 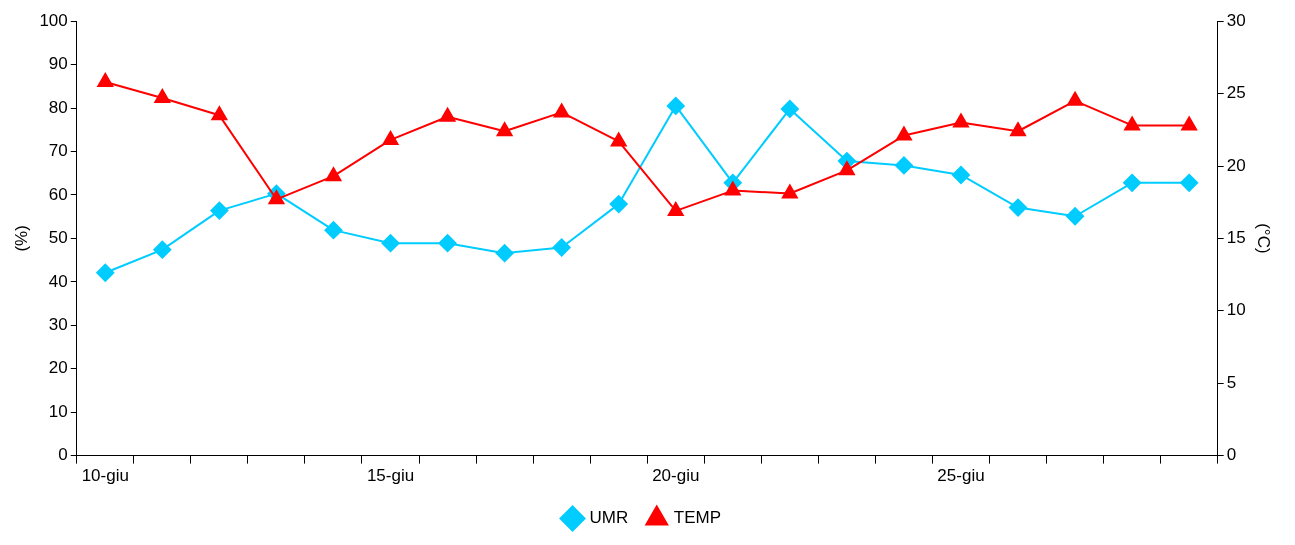 I want to click on y2-tick-label: 30, so click(x=1236, y=20).